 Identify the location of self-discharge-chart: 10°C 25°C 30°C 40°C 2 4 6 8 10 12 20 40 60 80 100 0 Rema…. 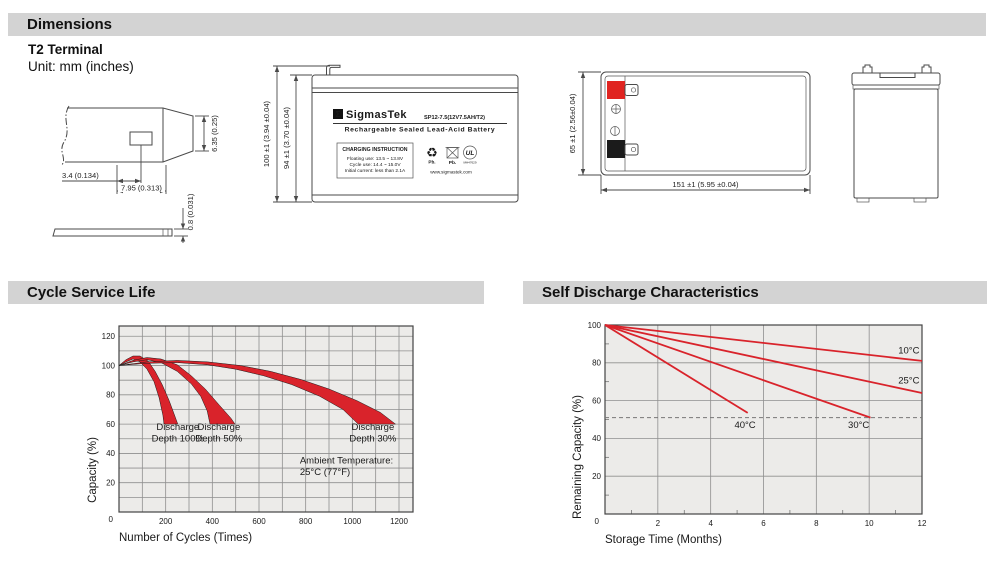
(749, 433).